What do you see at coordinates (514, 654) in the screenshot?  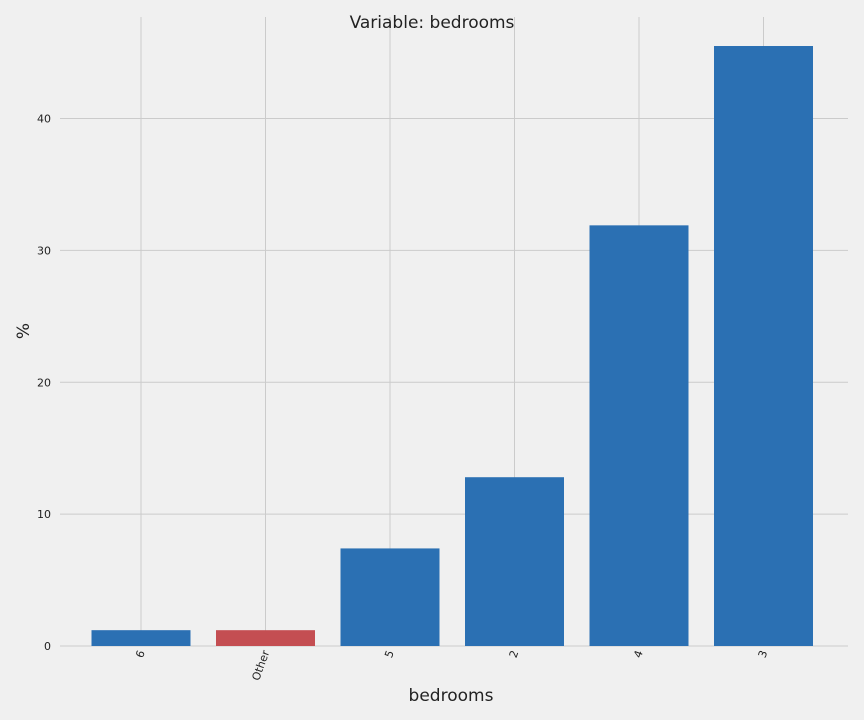 I see `x-tick-label: 2` at bounding box center [514, 654].